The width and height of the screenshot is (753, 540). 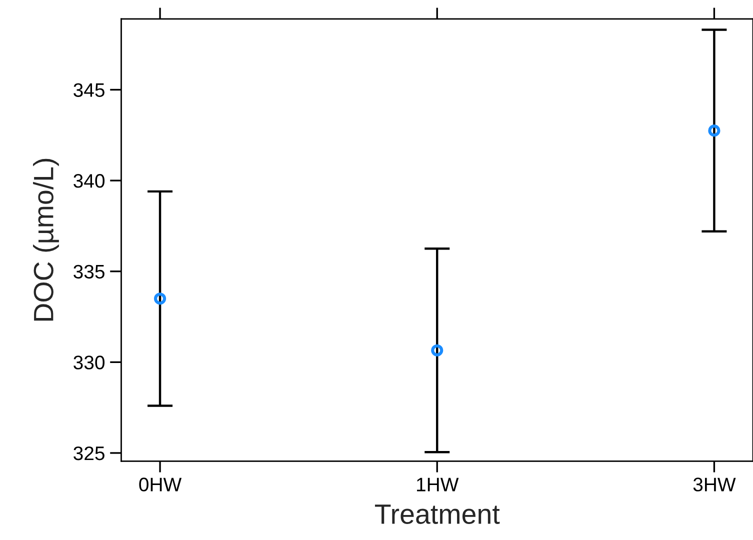 What do you see at coordinates (160, 485) in the screenshot?
I see `x-tick-label: 0HW` at bounding box center [160, 485].